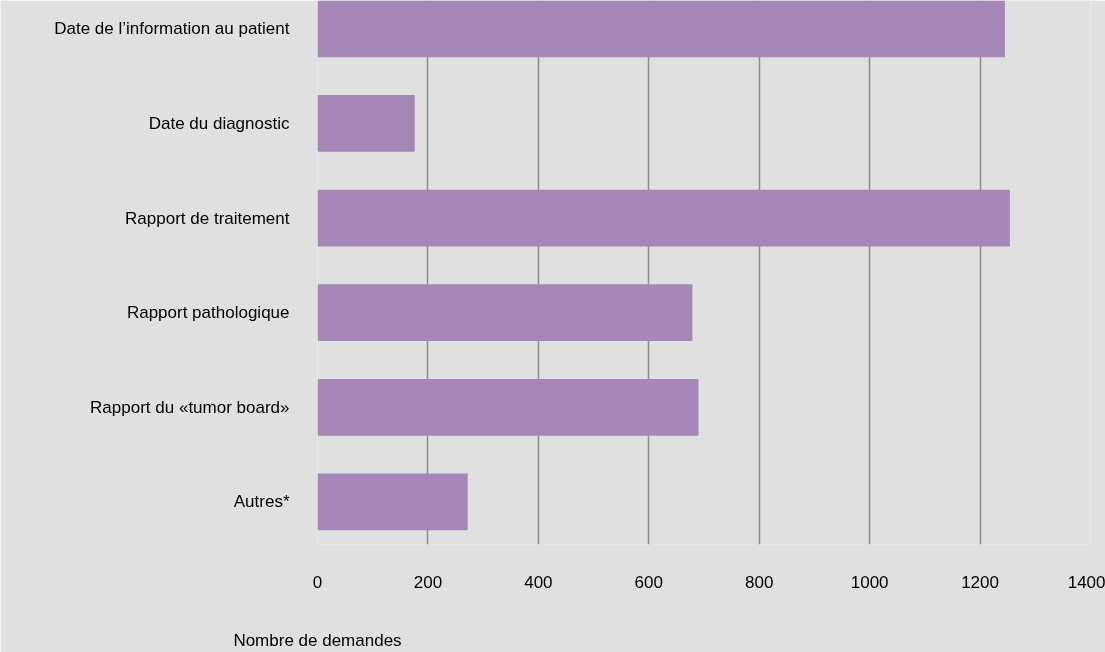 The height and width of the screenshot is (652, 1105). I want to click on y-tick-label: Date du diagnostic, so click(219, 123).